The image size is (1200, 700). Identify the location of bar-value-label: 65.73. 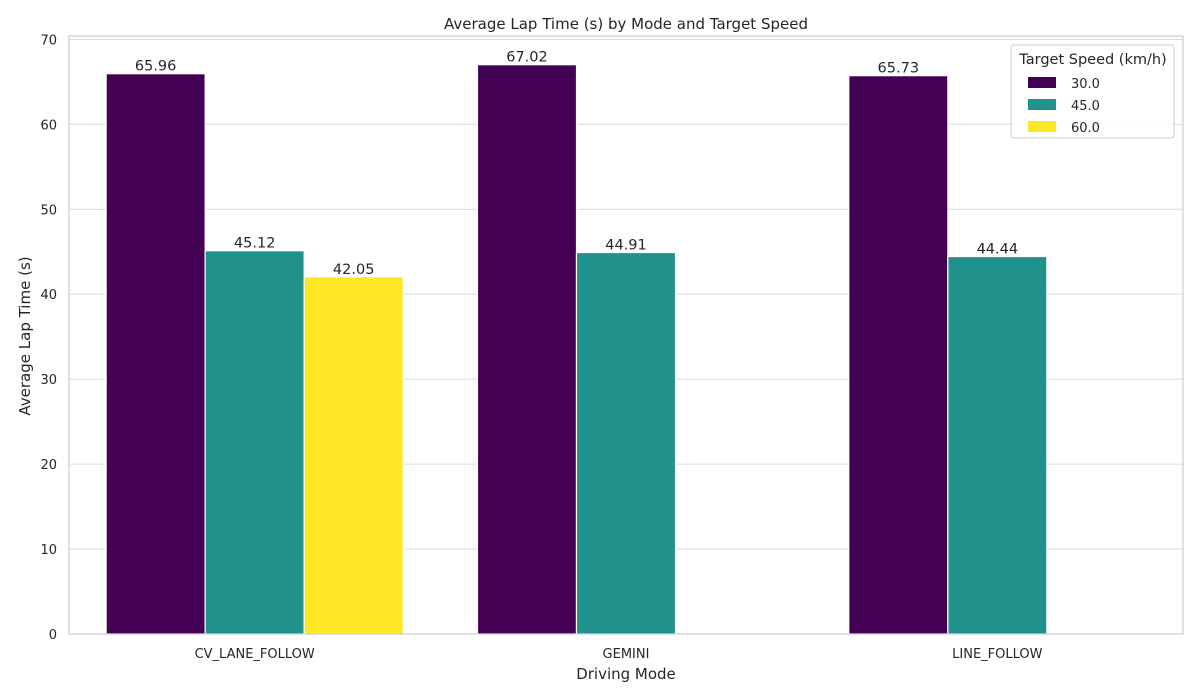
(899, 69).